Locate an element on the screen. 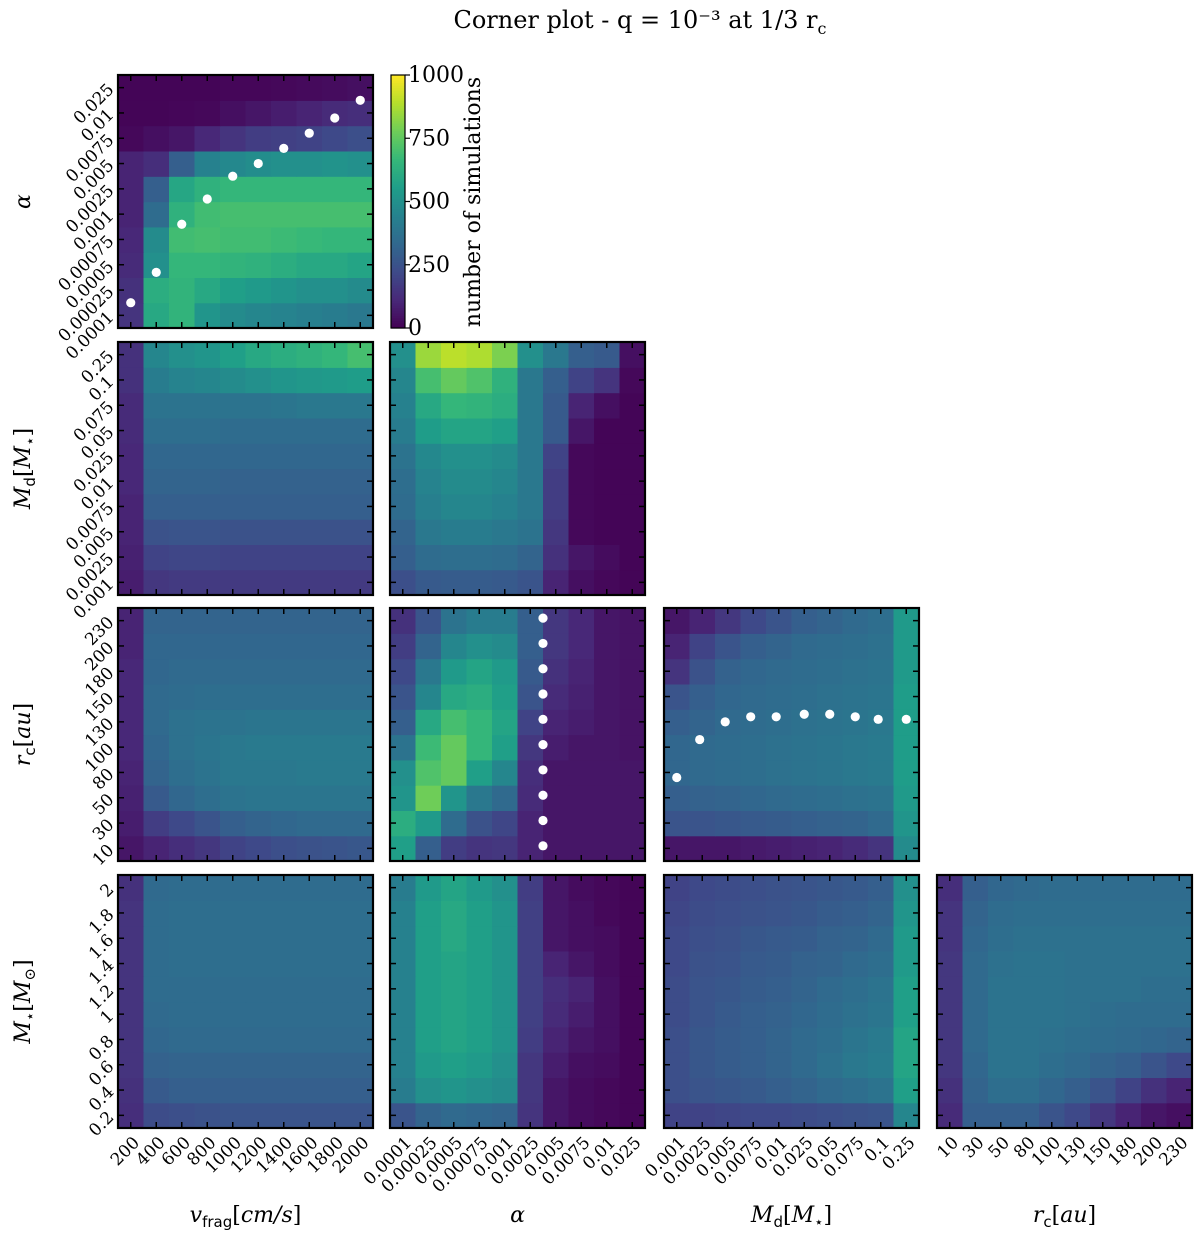  panel-frame is located at coordinates (517, 468).